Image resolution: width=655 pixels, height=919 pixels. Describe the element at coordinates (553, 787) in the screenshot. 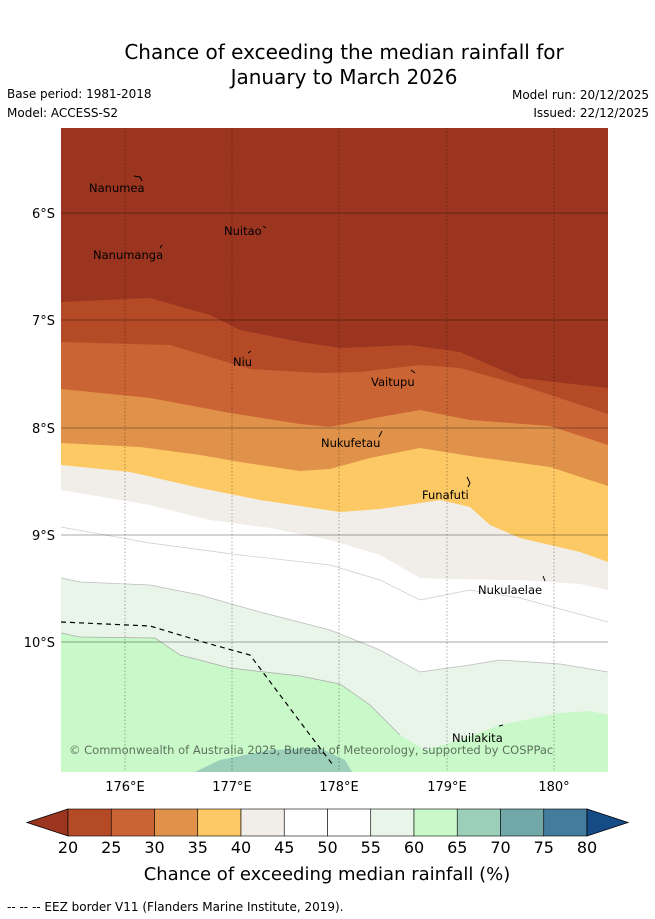

I see `lon-label-180: 180°` at that location.